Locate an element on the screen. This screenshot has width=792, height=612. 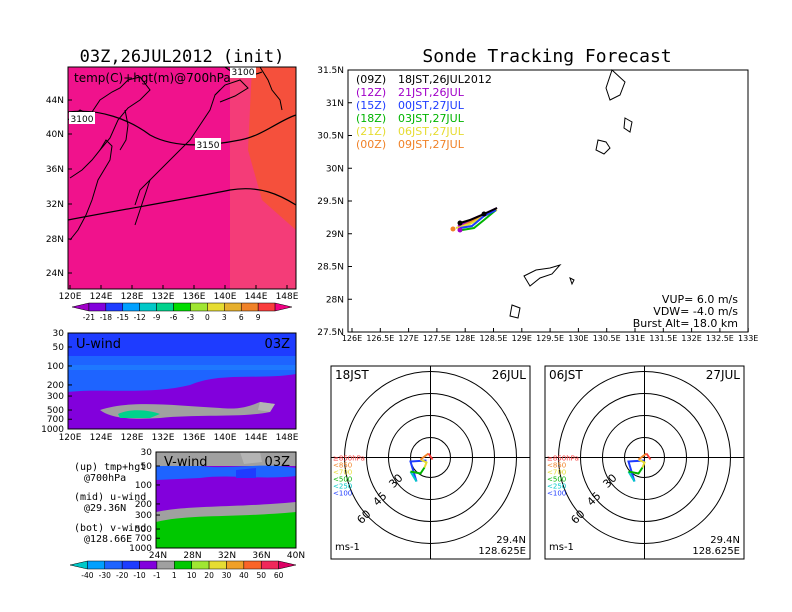
track-legend-time: 09JST,27JUL is located at coordinates (431, 144).